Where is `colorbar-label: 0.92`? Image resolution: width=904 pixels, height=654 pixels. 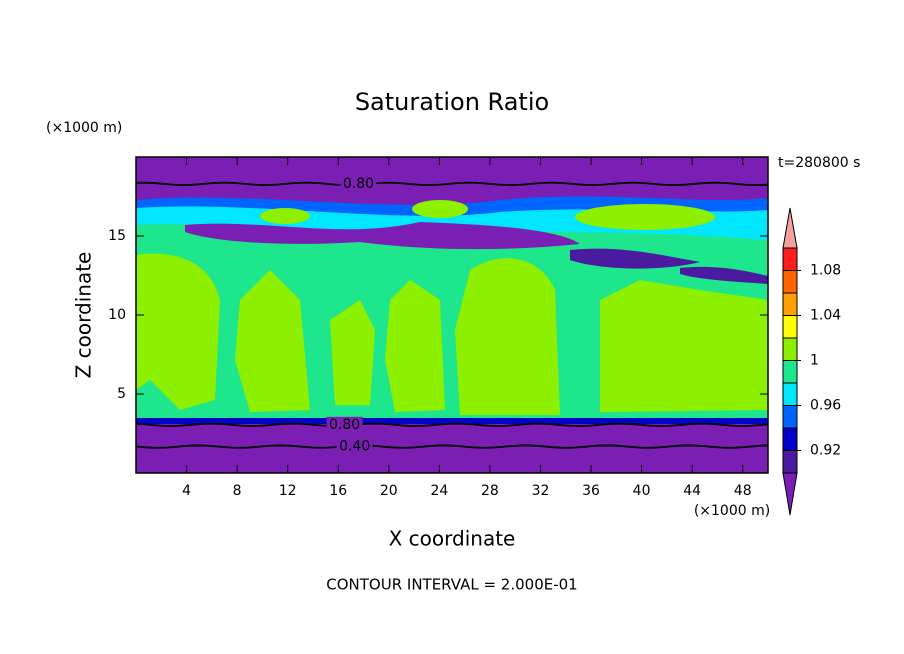
colorbar-label: 0.92 is located at coordinates (825, 451).